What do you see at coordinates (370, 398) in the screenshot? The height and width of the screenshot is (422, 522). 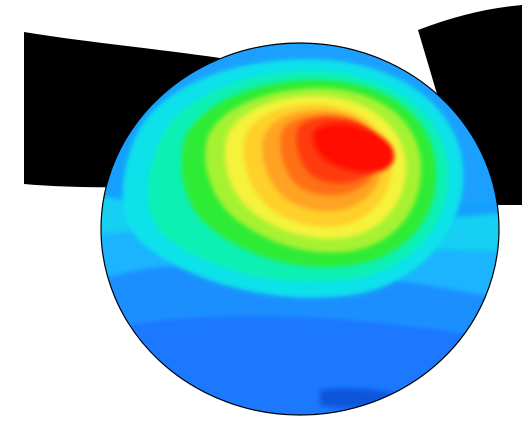 I see `bottom-streak` at bounding box center [370, 398].